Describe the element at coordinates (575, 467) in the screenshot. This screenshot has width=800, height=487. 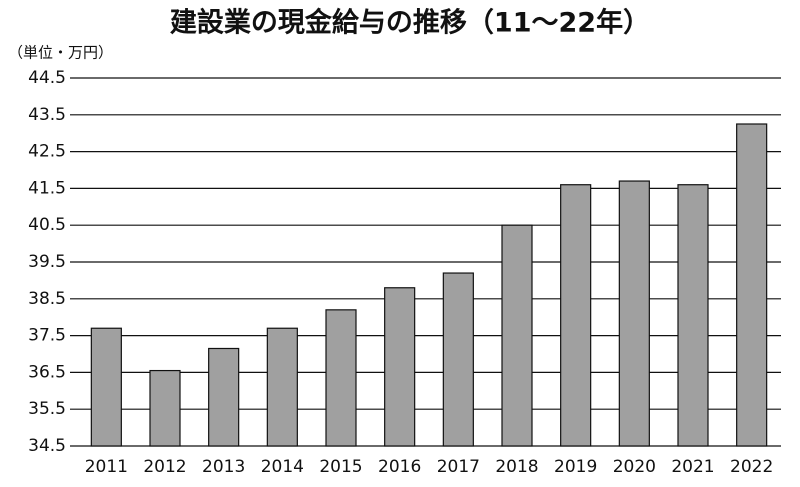
I see `x-tick-label: 2019` at that location.